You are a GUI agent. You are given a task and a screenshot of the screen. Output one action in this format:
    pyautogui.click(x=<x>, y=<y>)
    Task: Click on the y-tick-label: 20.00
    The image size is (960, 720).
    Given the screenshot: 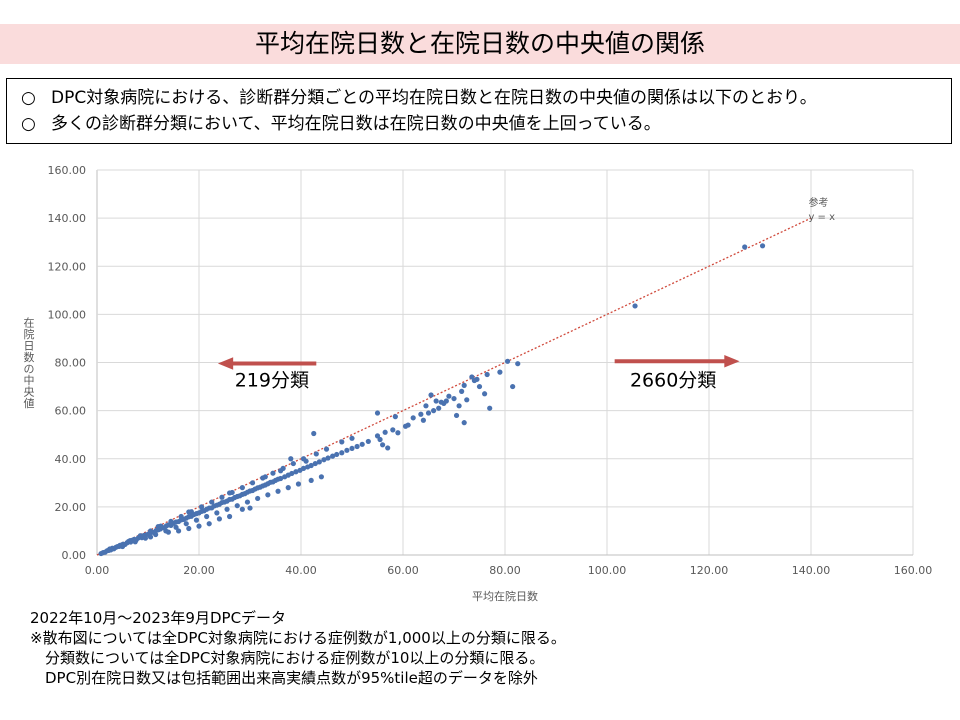 What is the action you would take?
    pyautogui.click(x=71, y=507)
    